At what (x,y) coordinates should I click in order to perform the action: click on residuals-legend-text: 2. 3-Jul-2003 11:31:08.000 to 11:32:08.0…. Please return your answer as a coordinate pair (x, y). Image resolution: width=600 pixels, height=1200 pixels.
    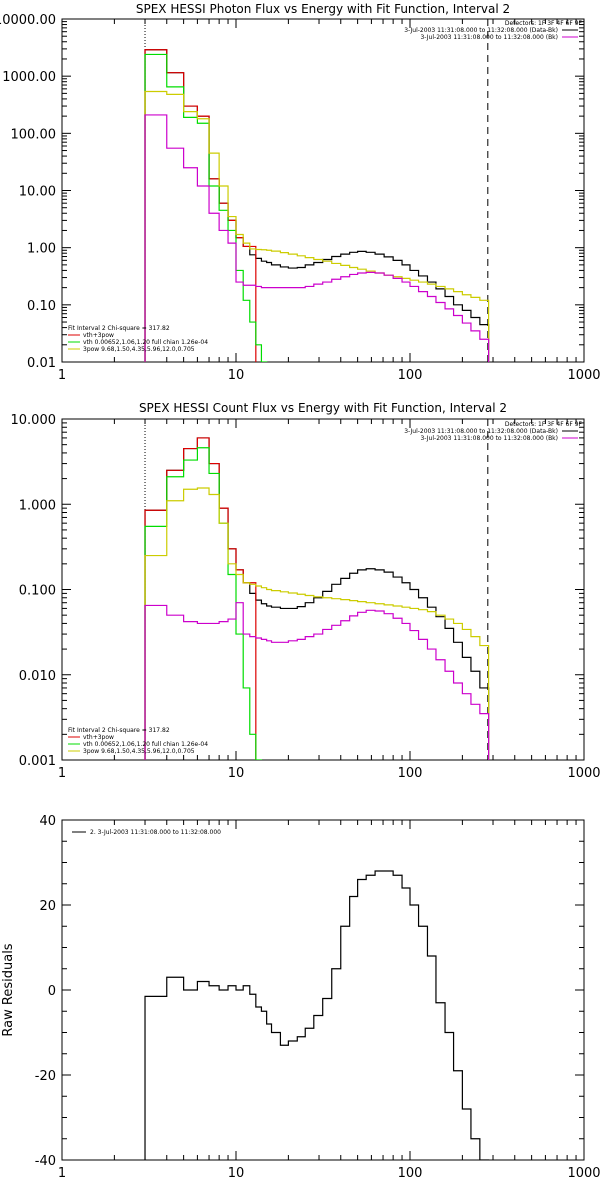
    Looking at the image, I should click on (155, 832).